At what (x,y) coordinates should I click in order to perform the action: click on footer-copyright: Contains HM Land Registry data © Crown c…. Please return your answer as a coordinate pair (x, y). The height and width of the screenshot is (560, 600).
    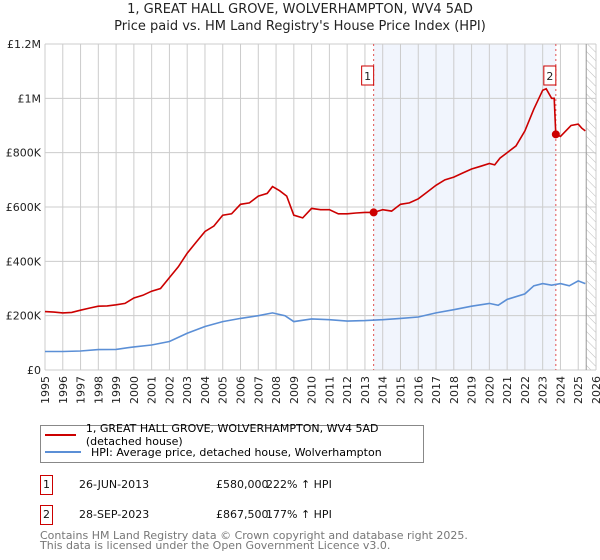
    Looking at the image, I should click on (254, 535).